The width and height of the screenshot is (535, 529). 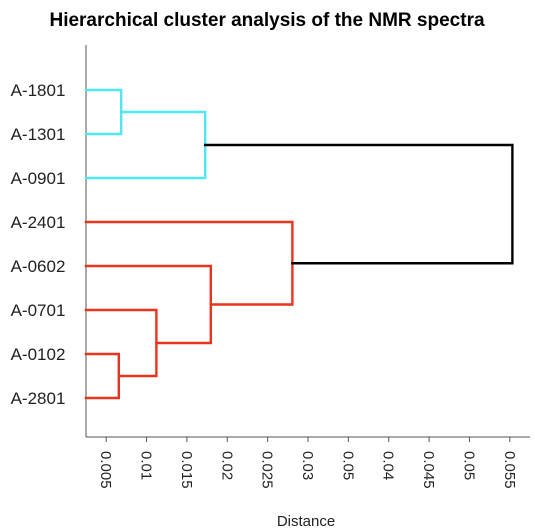 I want to click on leaf-label: A-0701, so click(x=38, y=310).